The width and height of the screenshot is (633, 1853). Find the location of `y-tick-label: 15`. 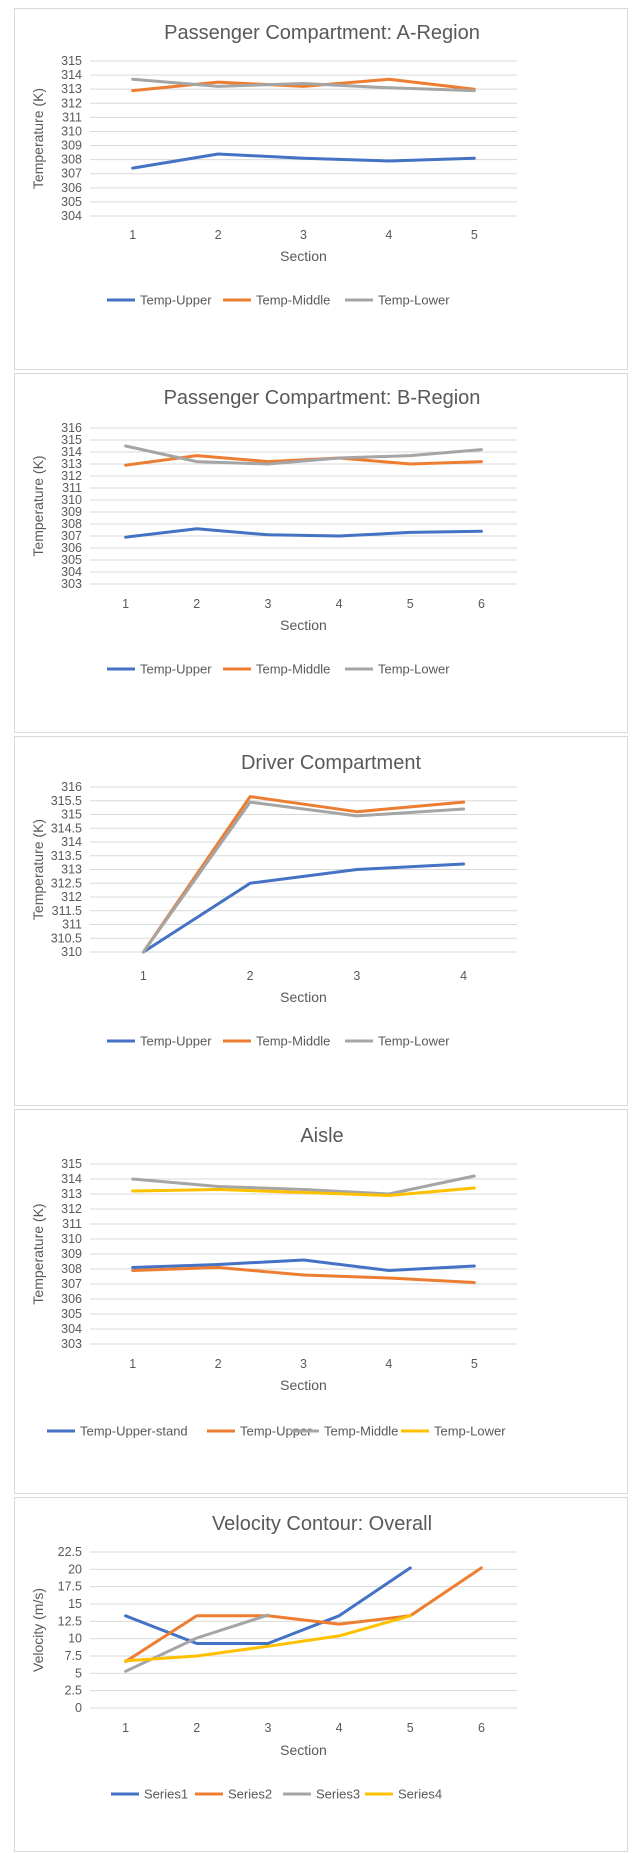

y-tick-label: 15 is located at coordinates (75, 1604).